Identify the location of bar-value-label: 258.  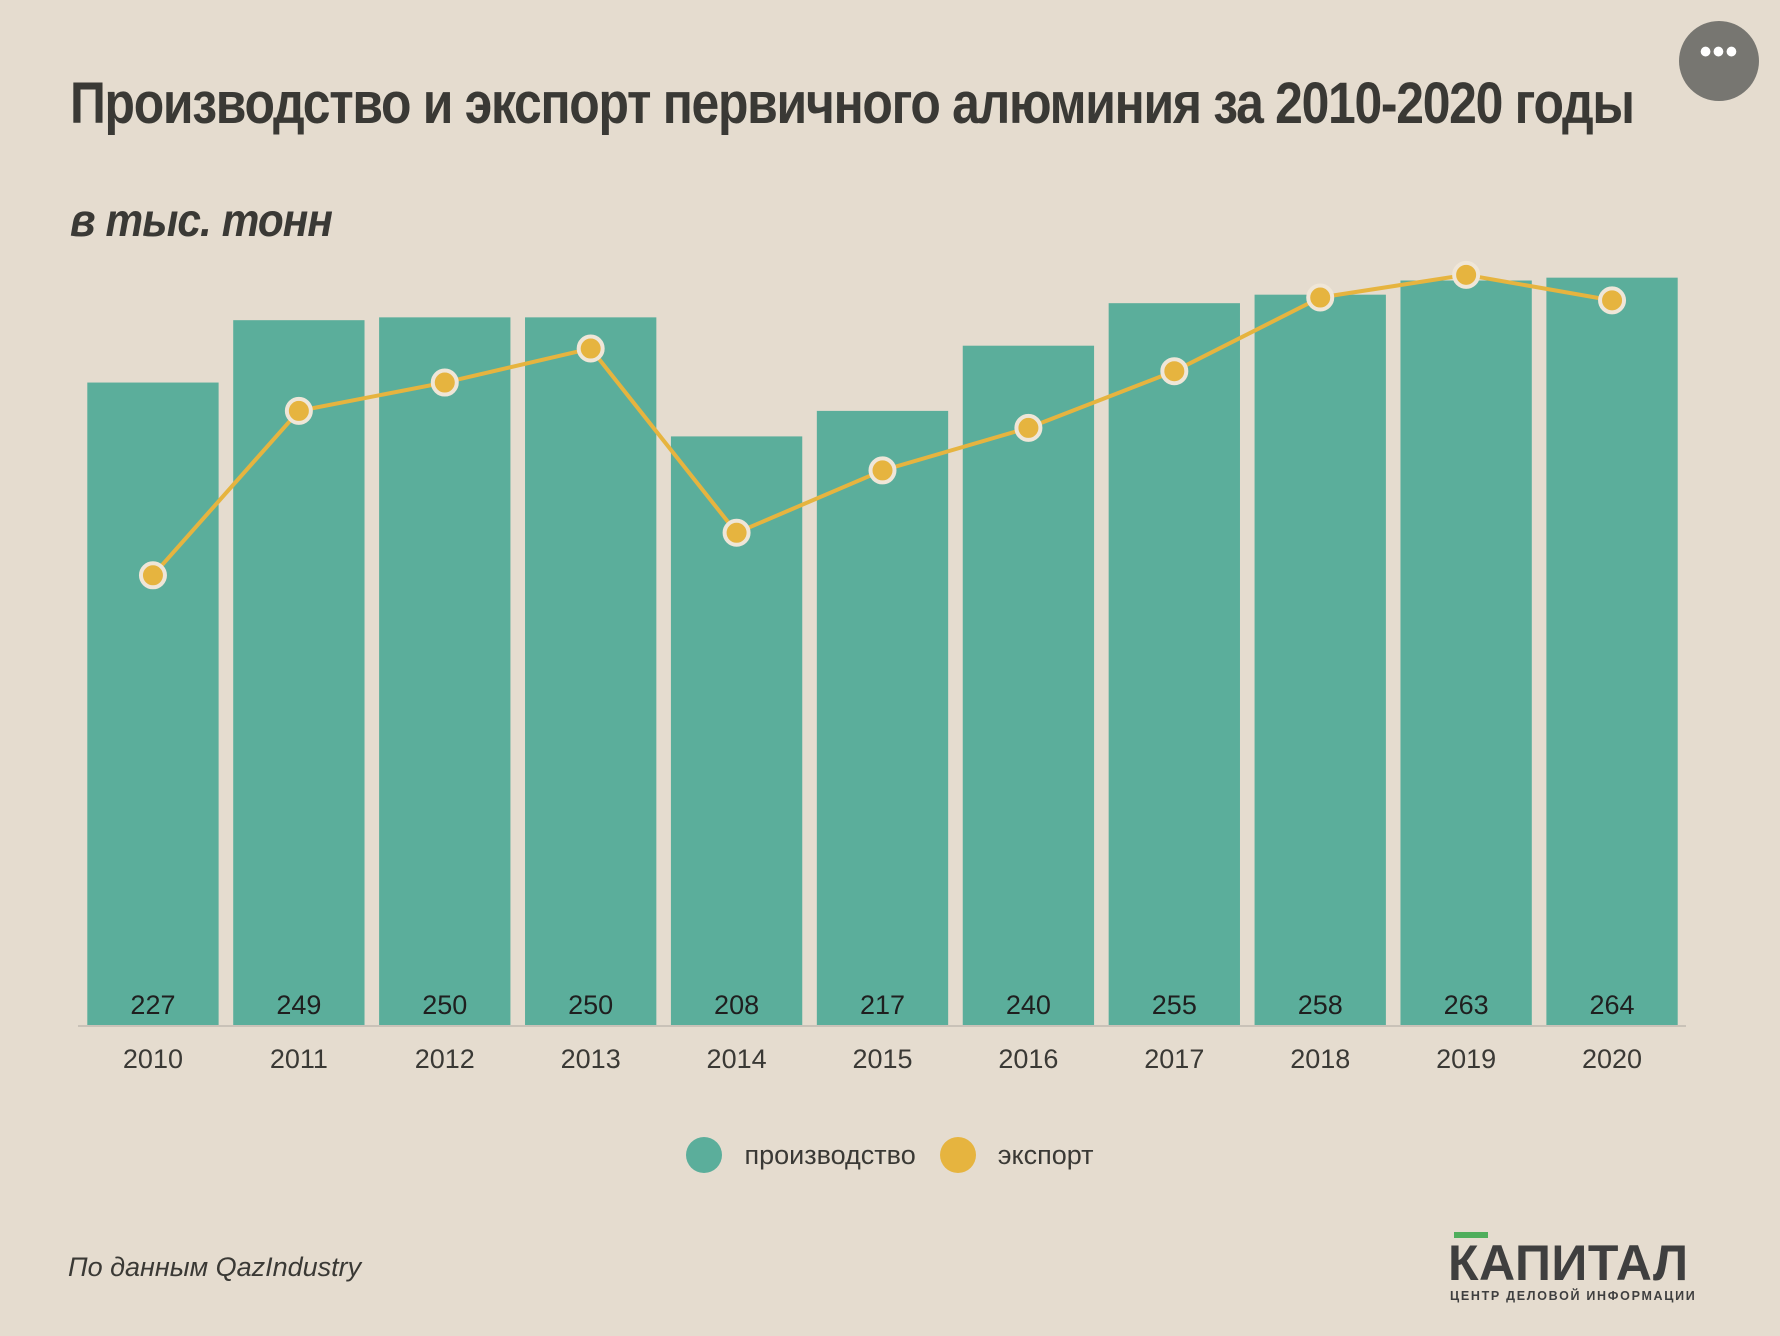
(1320, 1005).